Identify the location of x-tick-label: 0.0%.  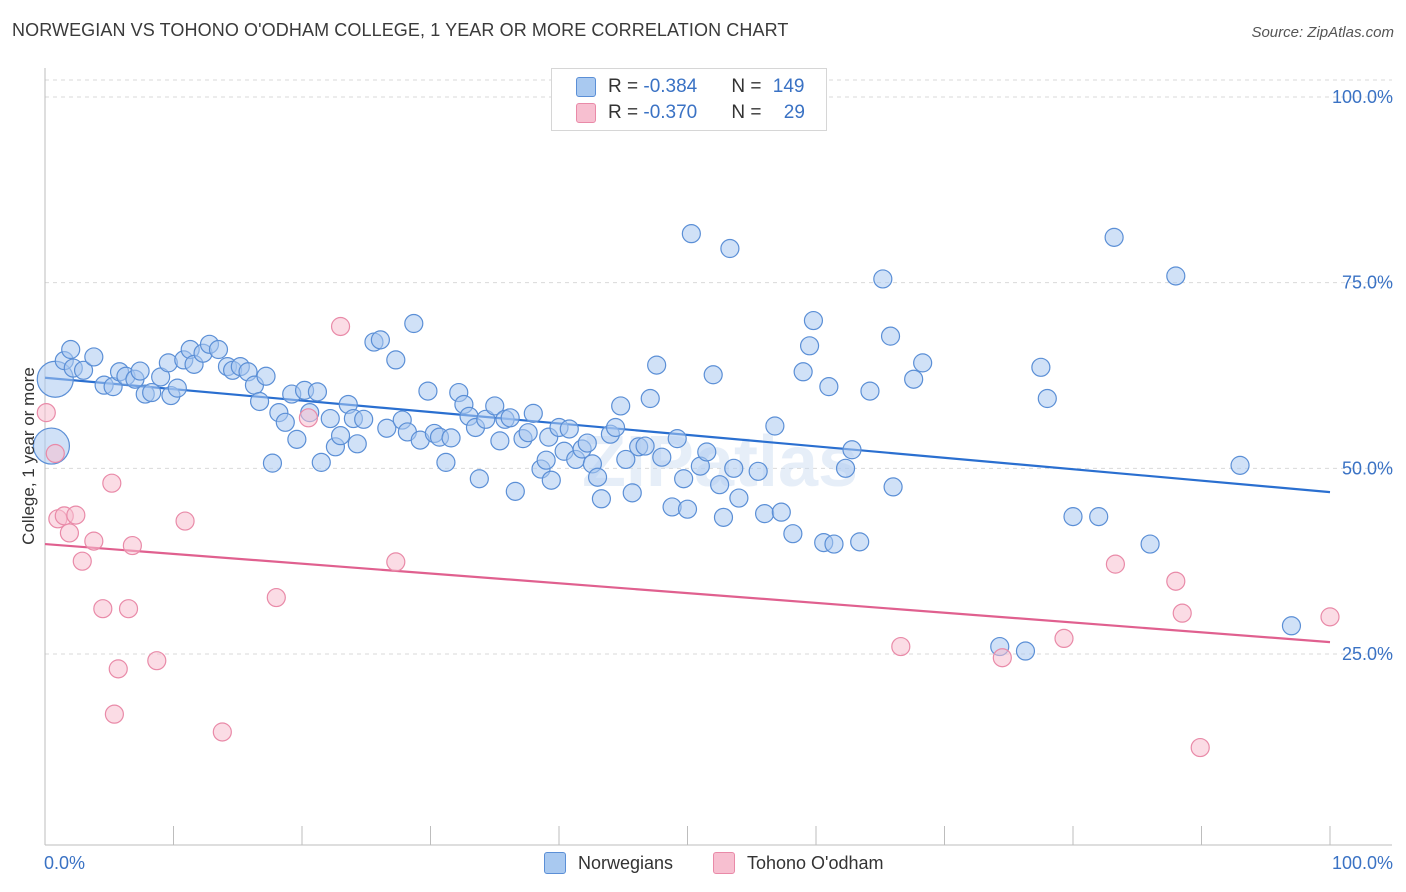
(64, 863).